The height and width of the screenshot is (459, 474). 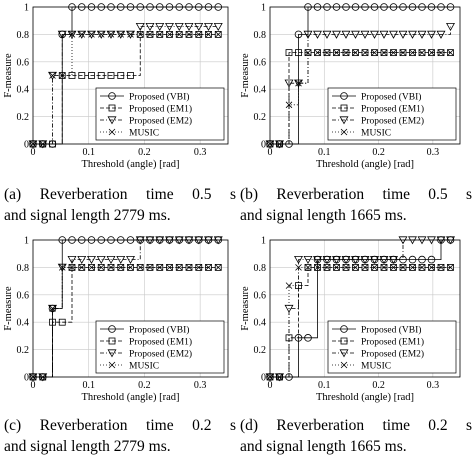 I want to click on chart-b-xtick-label: 0.1, so click(x=324, y=152).